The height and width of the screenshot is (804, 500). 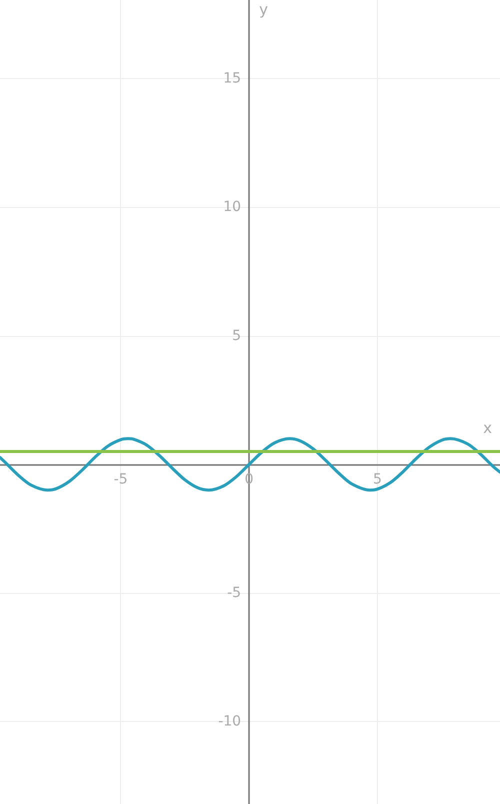 I want to click on y-tick-label: 10, so click(x=232, y=207).